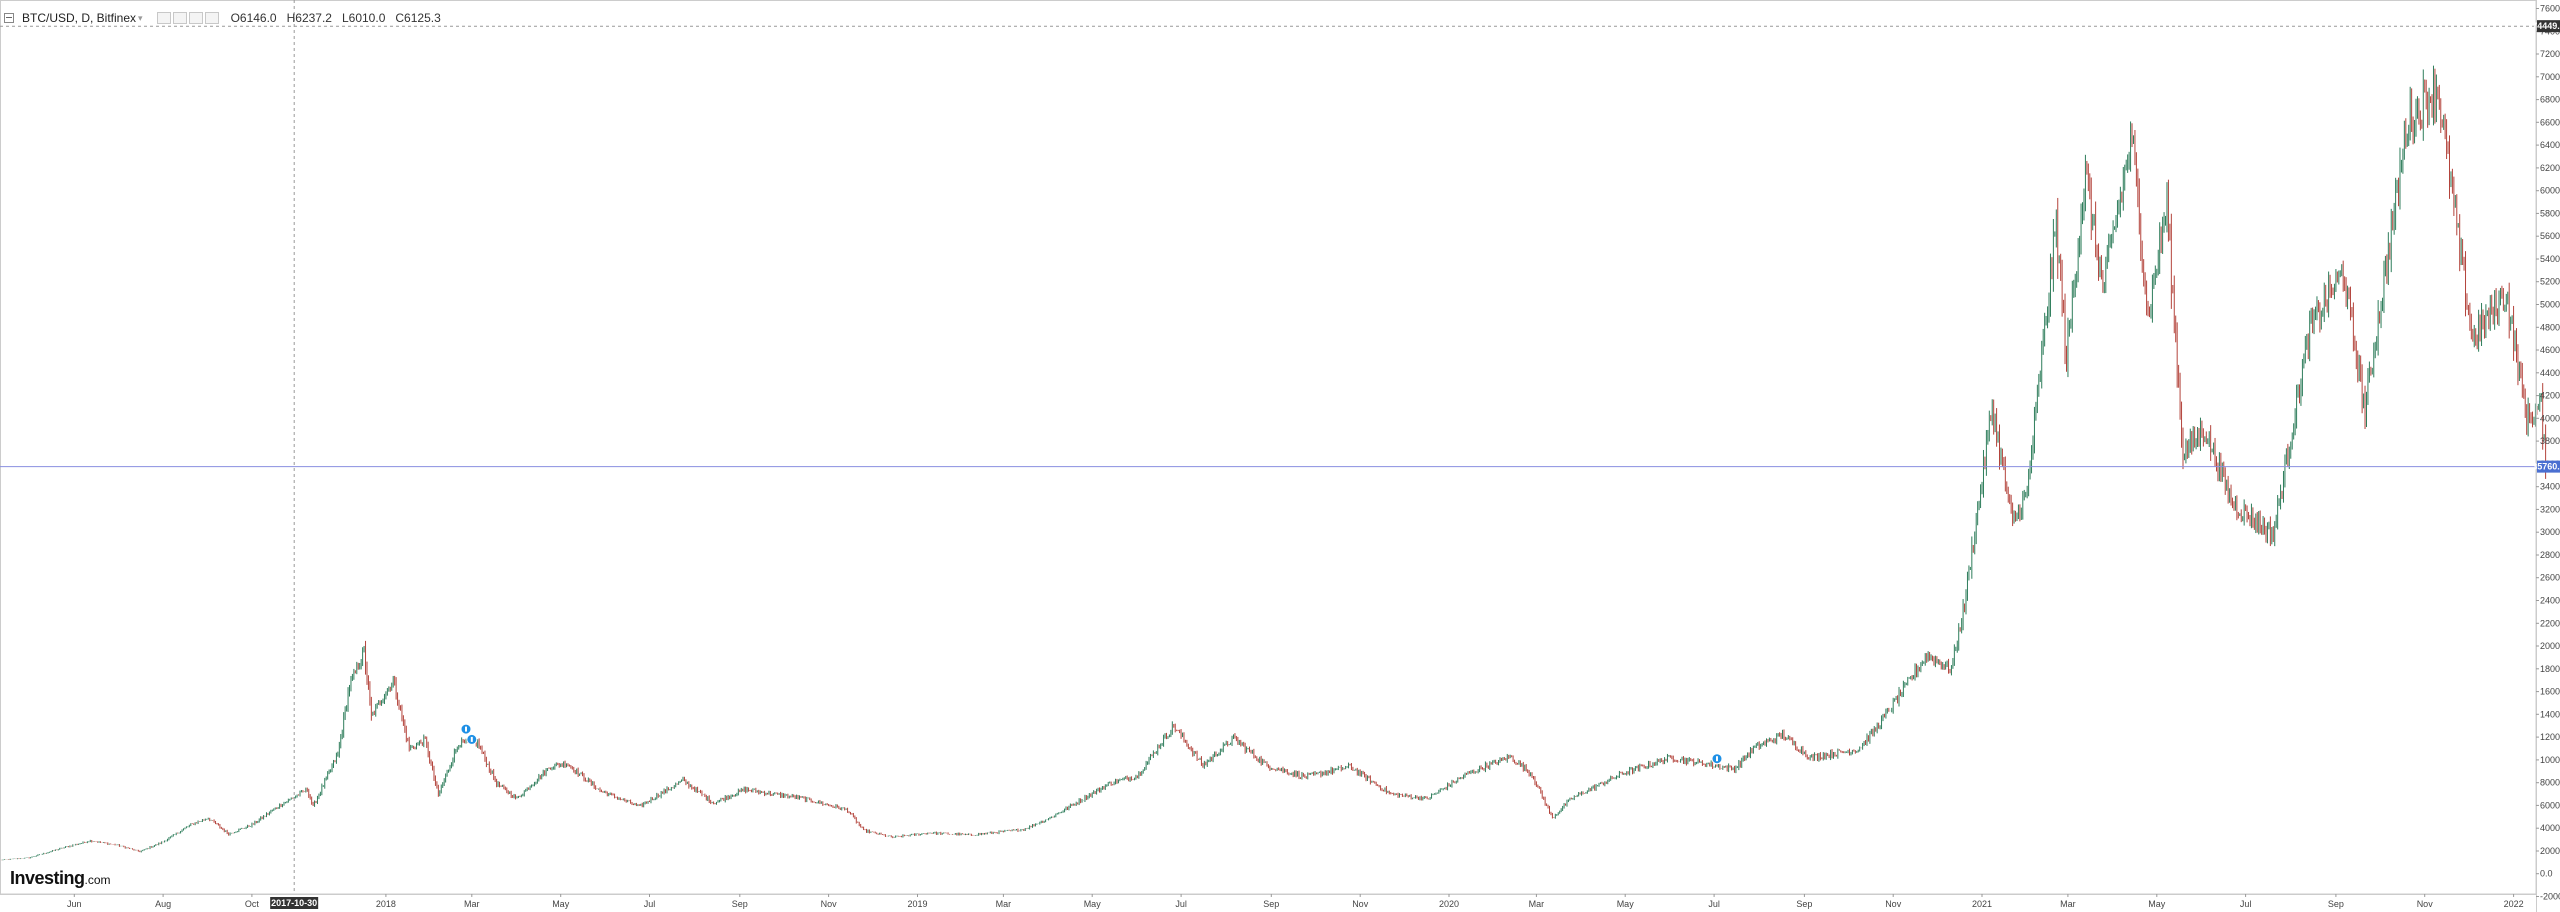  What do you see at coordinates (2550, 213) in the screenshot?
I see `price-tick-label: 58000.0` at bounding box center [2550, 213].